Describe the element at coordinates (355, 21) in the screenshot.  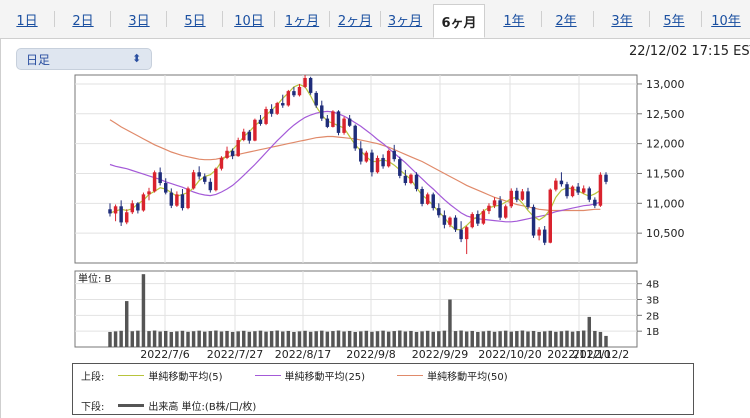
I see `tab-7: 2ヶ月` at that location.